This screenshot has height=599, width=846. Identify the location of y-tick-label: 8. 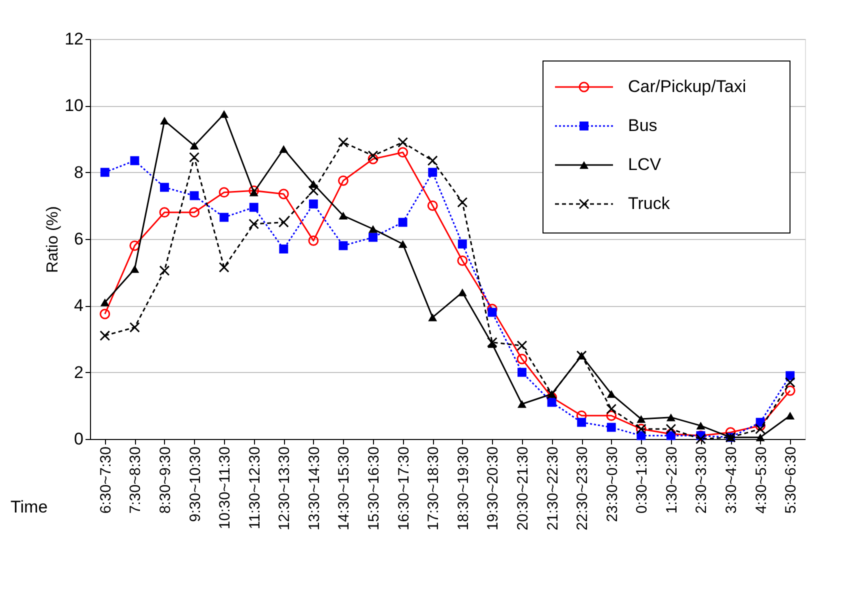
(79, 172).